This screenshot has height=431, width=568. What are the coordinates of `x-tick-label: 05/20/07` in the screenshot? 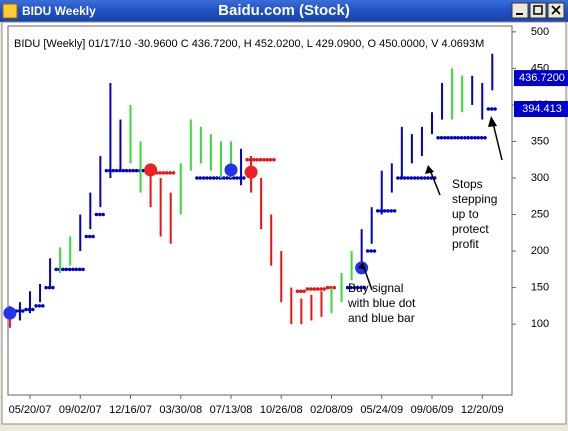 It's located at (30, 410).